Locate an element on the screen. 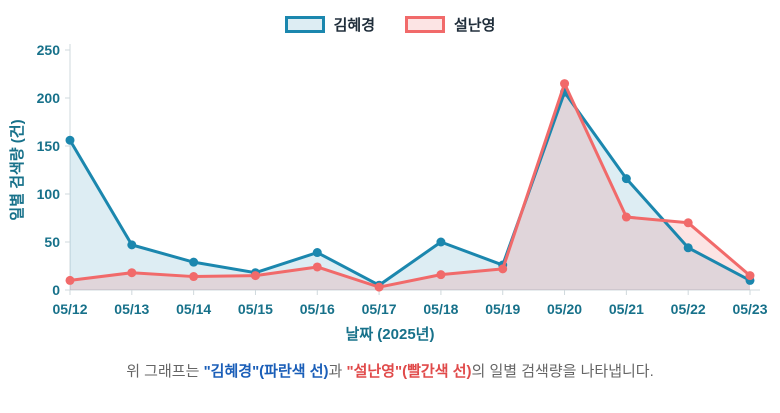 This screenshot has height=413, width=780. legend-label-seolnanyoung: 설난영 is located at coordinates (475, 25).